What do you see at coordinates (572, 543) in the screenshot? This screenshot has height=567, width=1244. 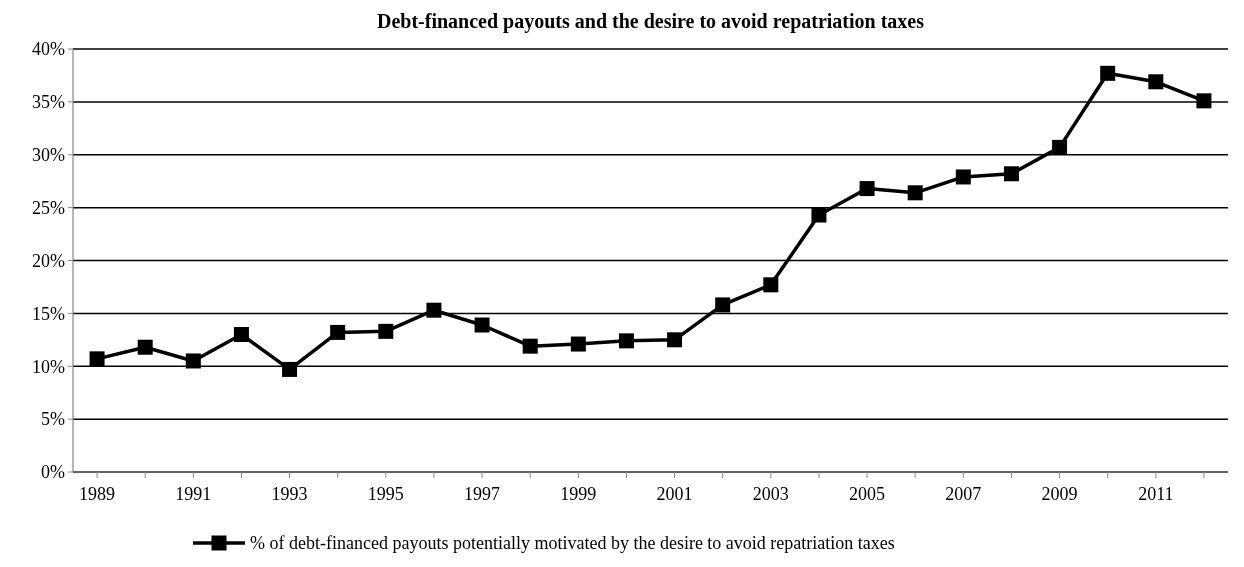 I see `legend-label: % of debt-financed payouts potentially motivated by the desire to avoid repatriation taxes` at bounding box center [572, 543].